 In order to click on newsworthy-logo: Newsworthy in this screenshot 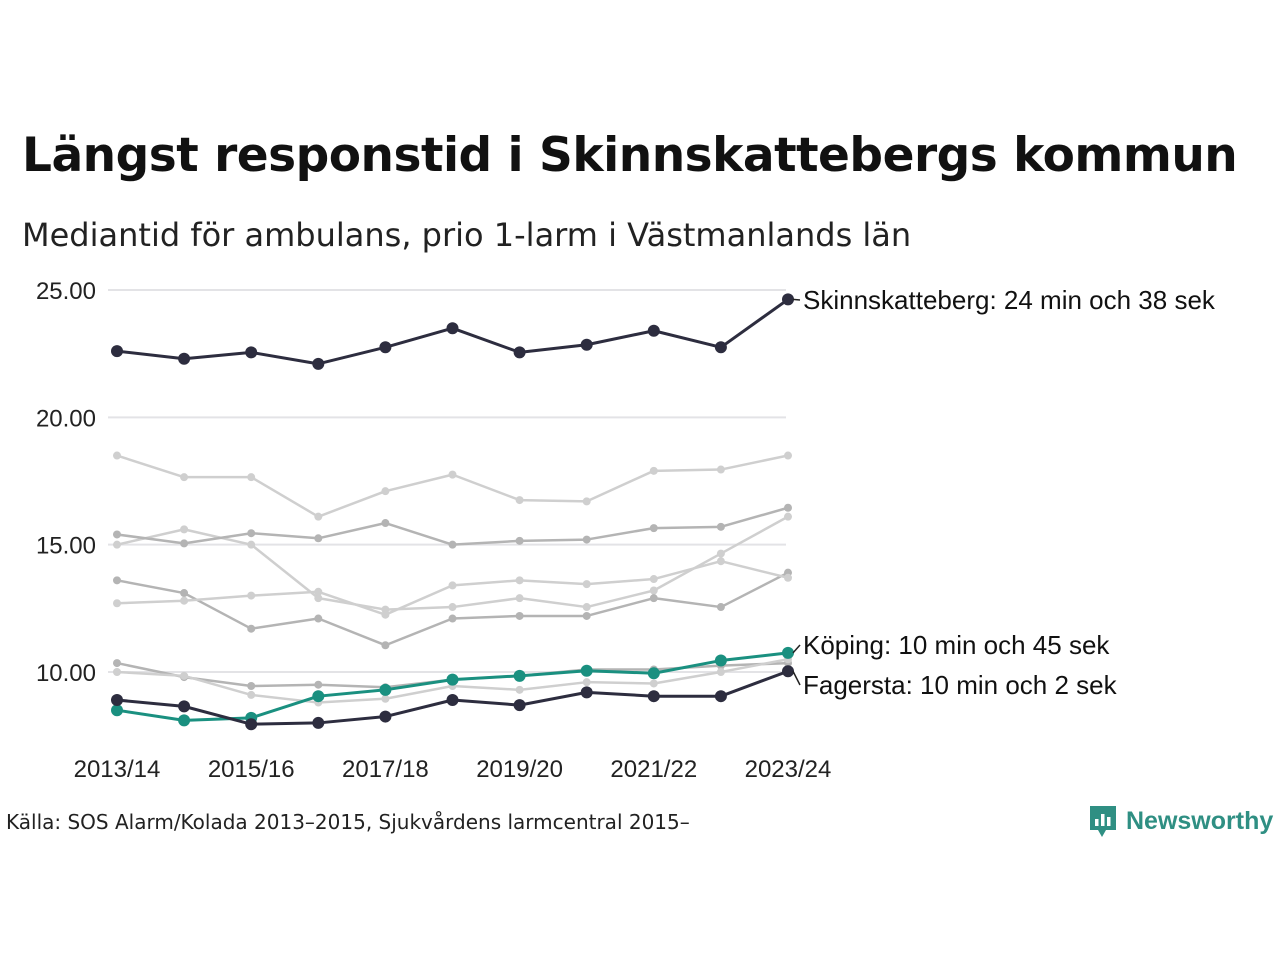, I will do `click(1180, 821)`.